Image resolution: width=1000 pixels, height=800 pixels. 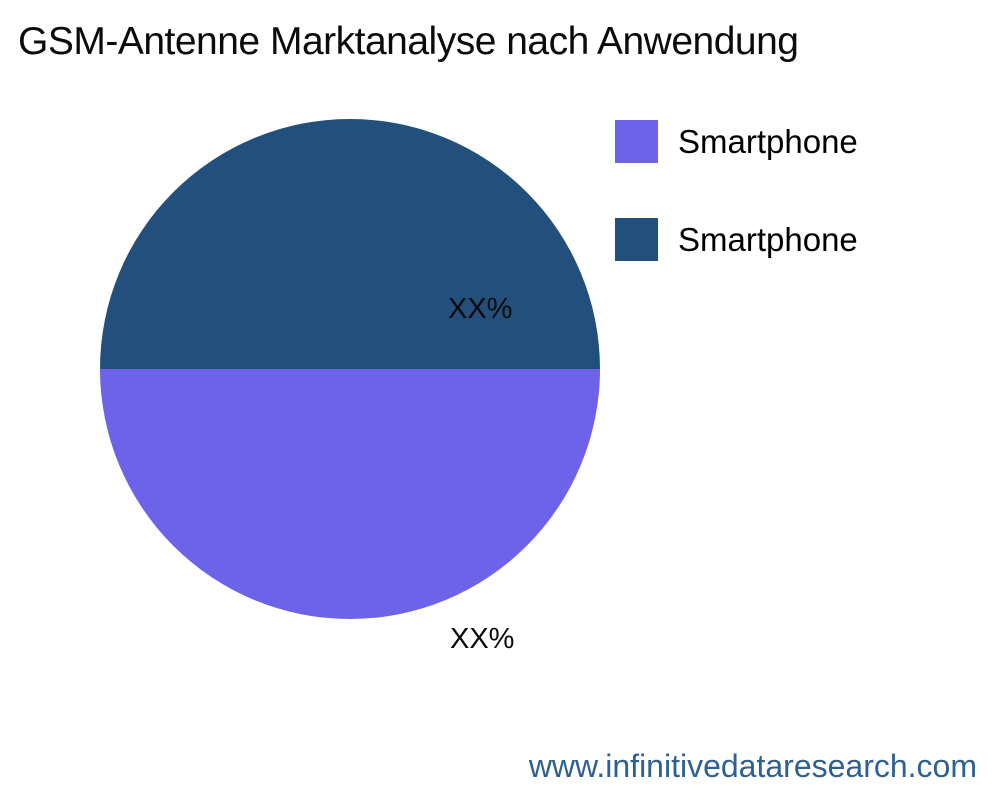 What do you see at coordinates (408, 41) in the screenshot?
I see `chart-title: GSM-Antenne Marktanalyse nach Anwendung` at bounding box center [408, 41].